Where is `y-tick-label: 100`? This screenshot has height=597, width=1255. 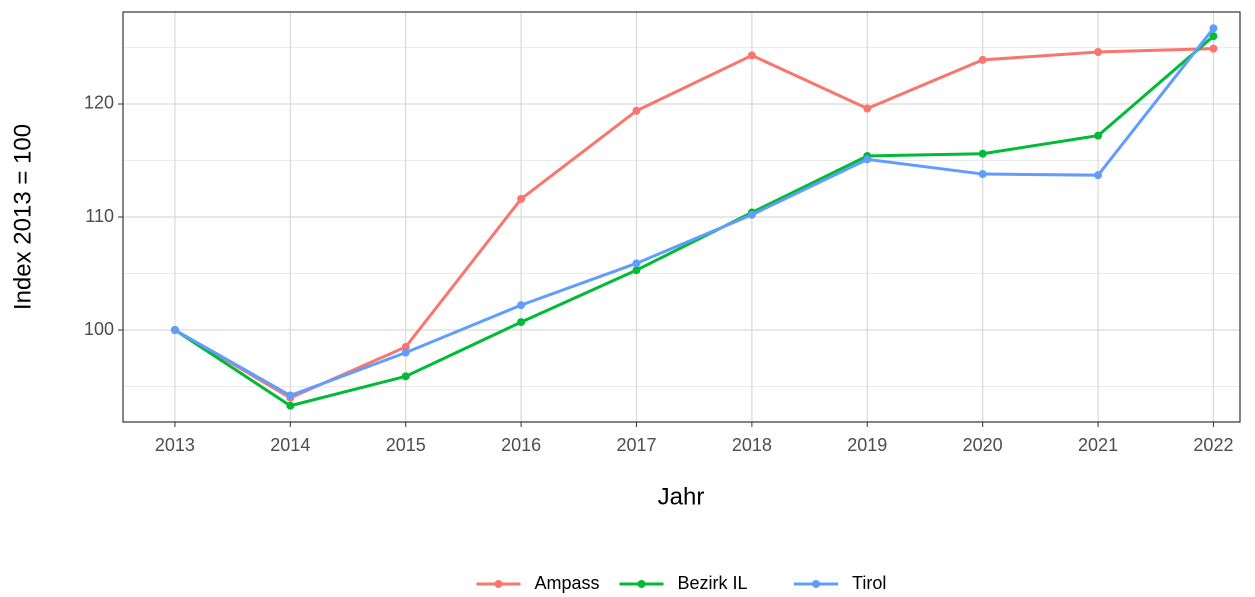
y-tick-label: 100 is located at coordinates (99, 329).